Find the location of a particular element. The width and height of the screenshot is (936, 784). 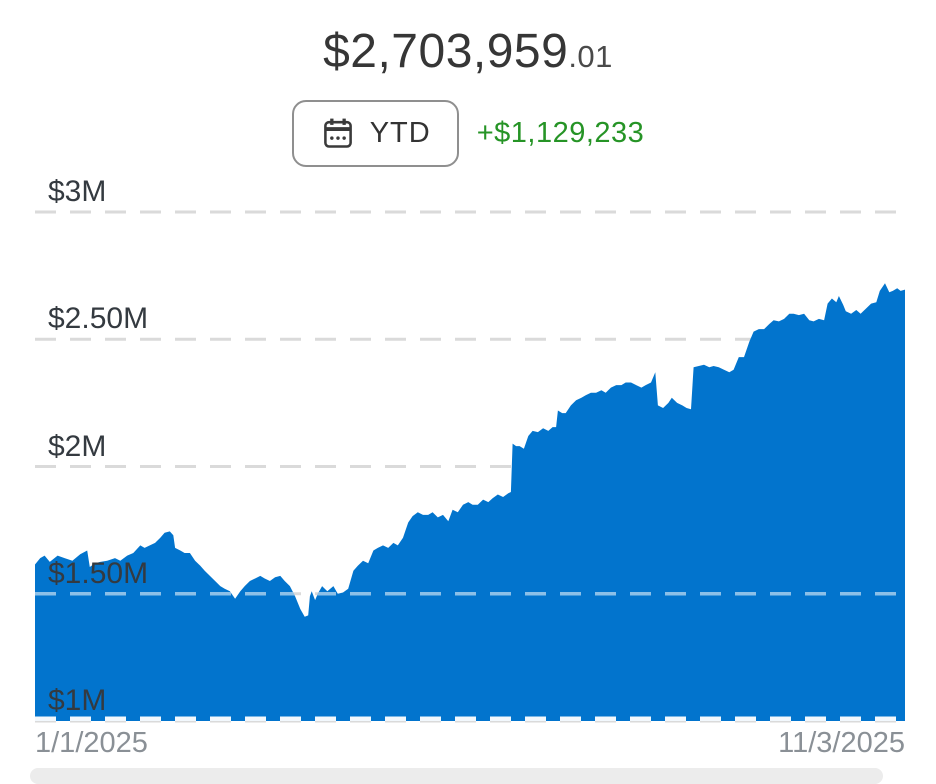

bottom-divider-bar is located at coordinates (456, 776).